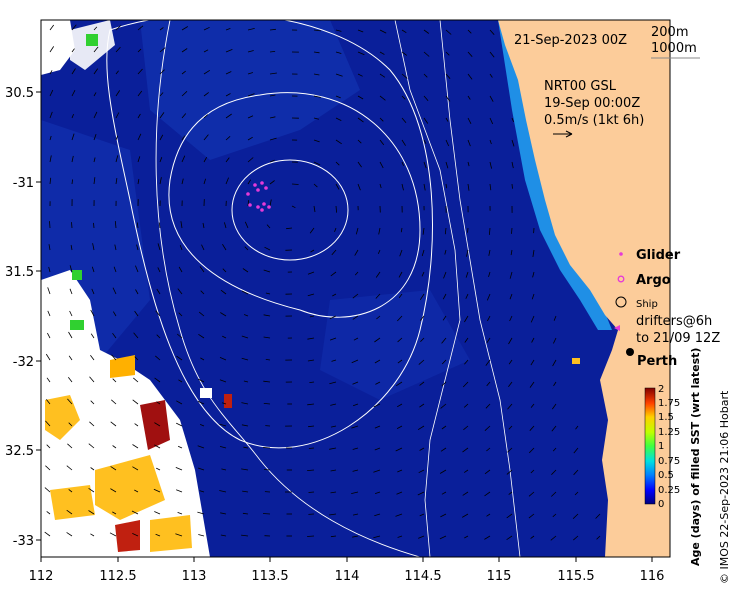  What do you see at coordinates (290, 210) in the screenshot?
I see `sea-level-contour` at bounding box center [290, 210].